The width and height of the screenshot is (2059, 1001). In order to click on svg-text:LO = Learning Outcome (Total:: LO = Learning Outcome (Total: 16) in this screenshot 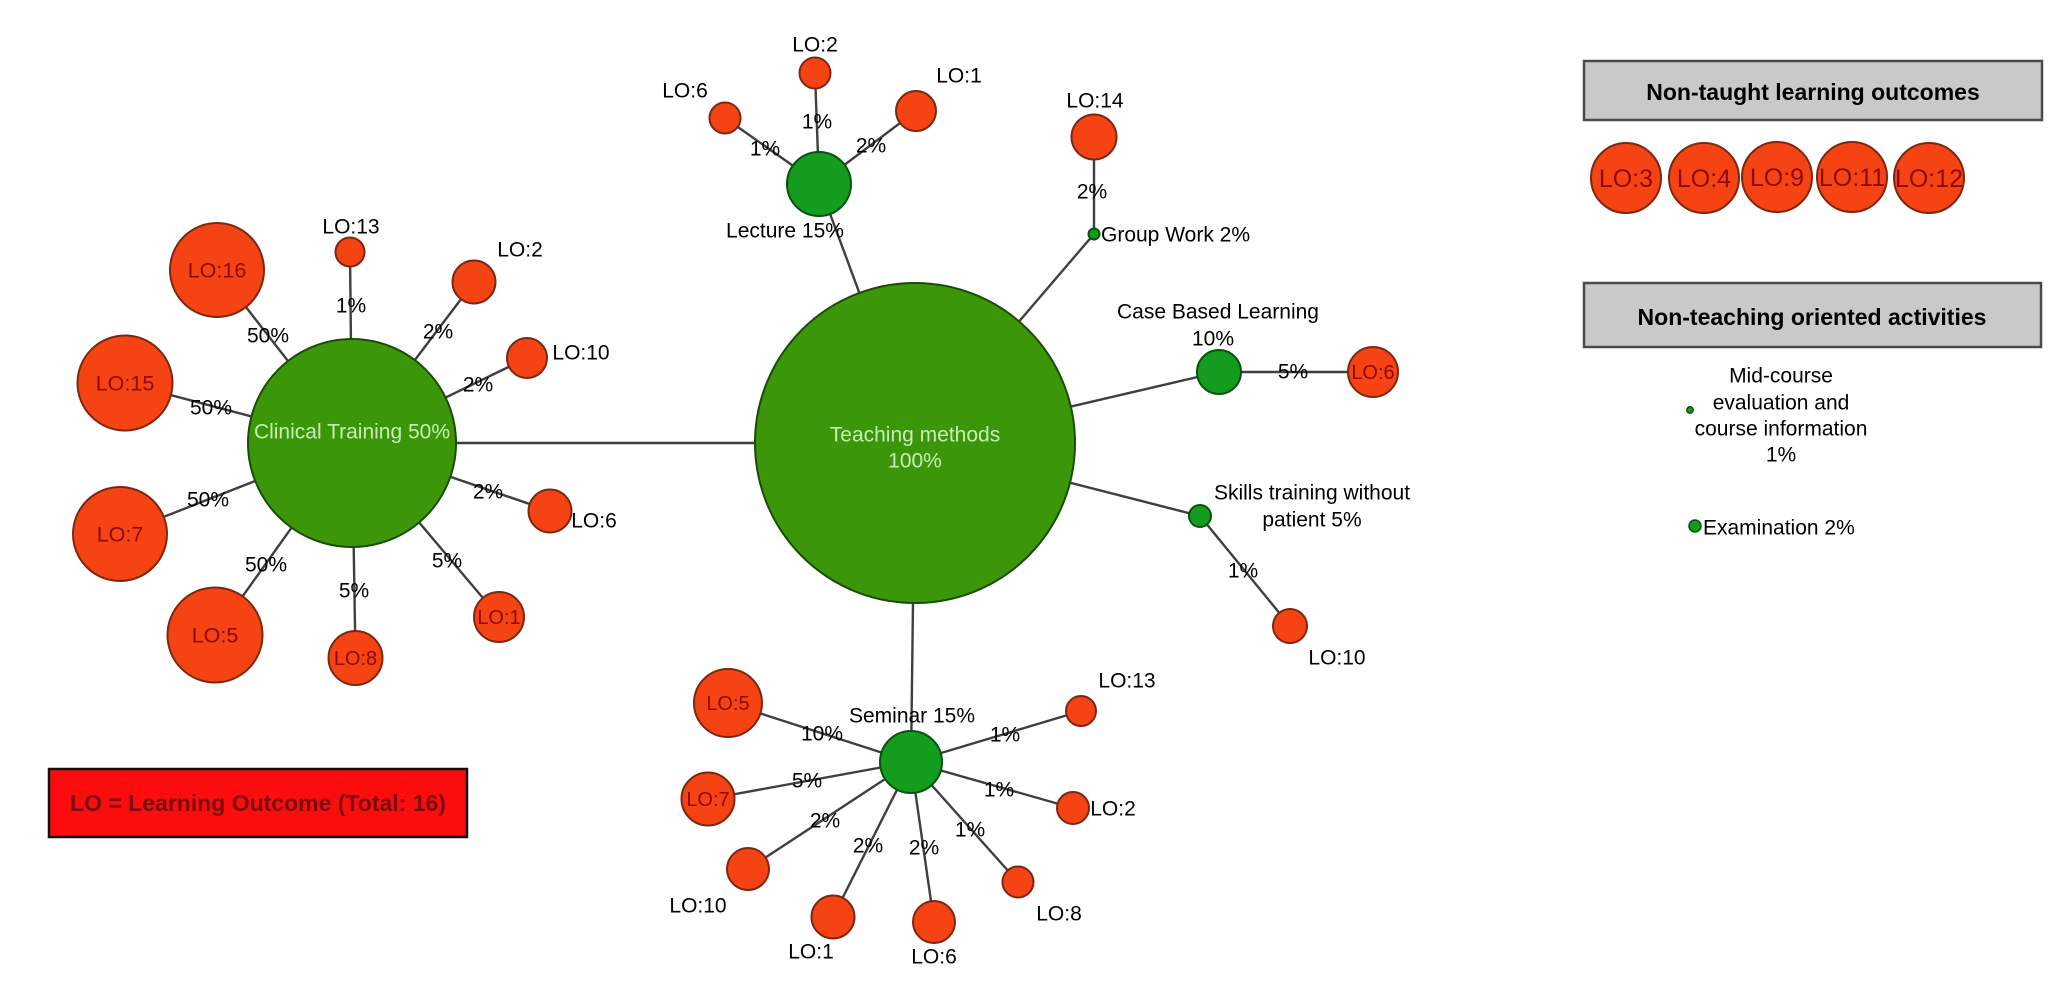, I will do `click(258, 803)`.